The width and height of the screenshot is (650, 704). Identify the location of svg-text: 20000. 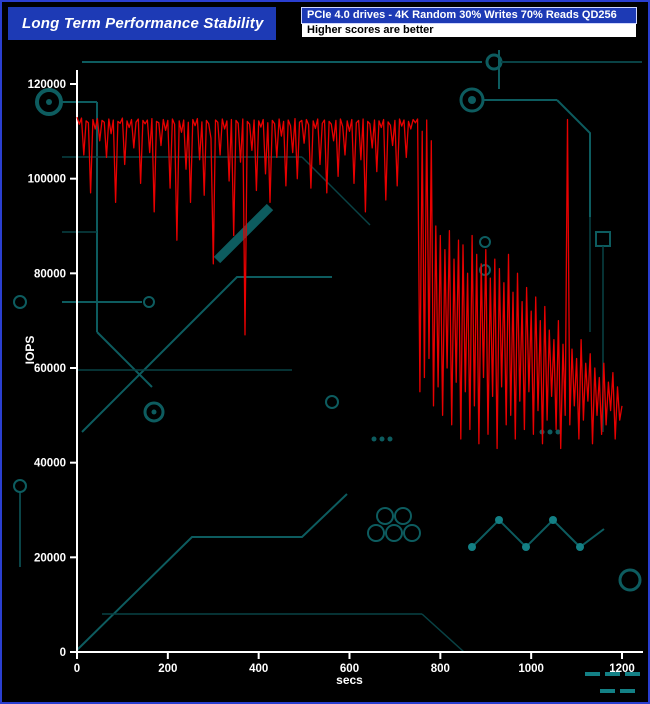
(50, 558).